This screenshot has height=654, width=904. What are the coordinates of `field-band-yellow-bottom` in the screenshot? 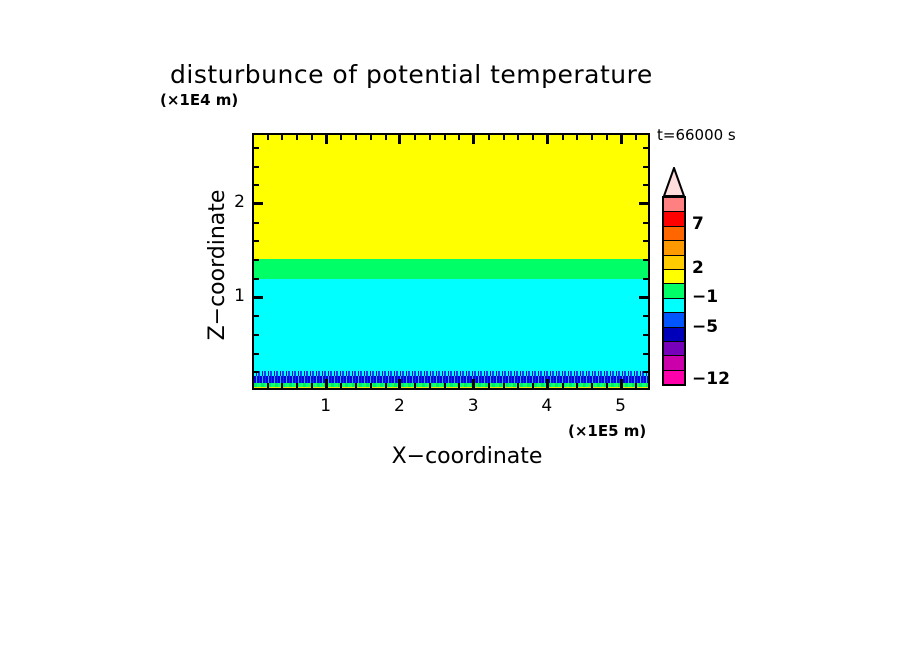 It's located at (451, 387).